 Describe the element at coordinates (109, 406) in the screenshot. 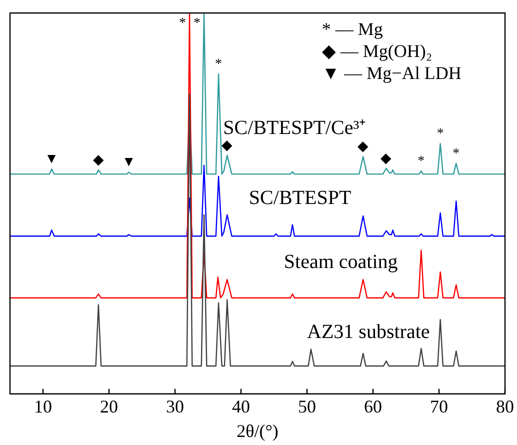

I see `x-tick-label: 20` at that location.